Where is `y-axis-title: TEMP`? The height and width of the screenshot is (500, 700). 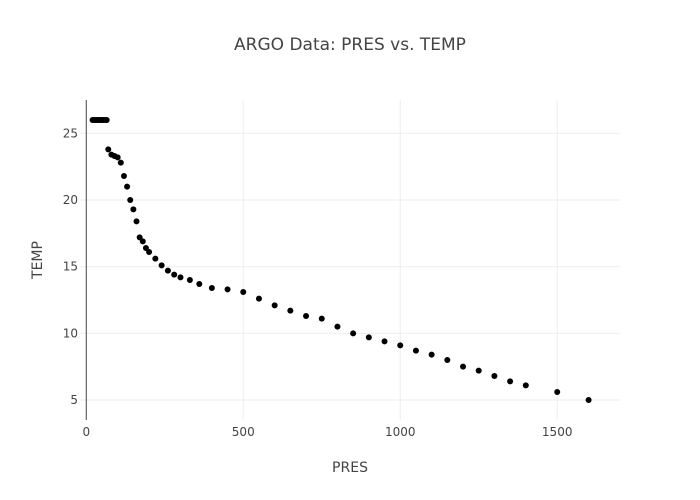 y-axis-title: TEMP is located at coordinates (38, 260).